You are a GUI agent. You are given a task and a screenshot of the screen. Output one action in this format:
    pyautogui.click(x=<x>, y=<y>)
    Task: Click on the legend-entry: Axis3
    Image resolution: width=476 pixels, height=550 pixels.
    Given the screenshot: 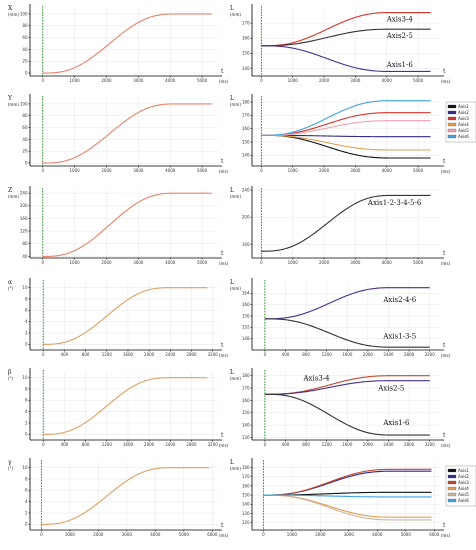 What is the action you would take?
    pyautogui.click(x=463, y=482)
    